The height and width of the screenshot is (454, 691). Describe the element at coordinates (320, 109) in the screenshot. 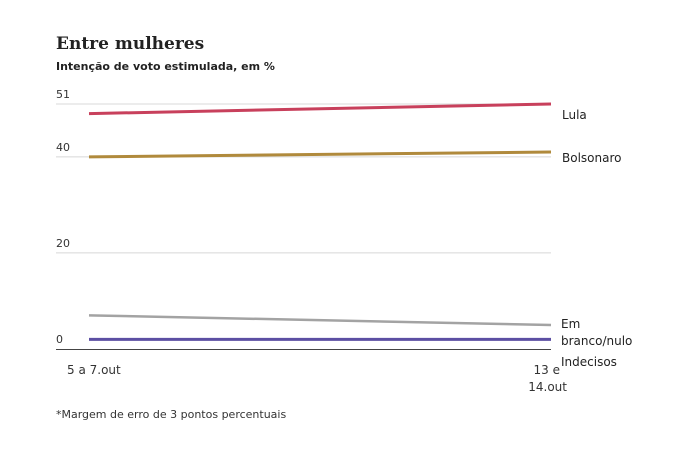

I see `series-line-lula` at that location.